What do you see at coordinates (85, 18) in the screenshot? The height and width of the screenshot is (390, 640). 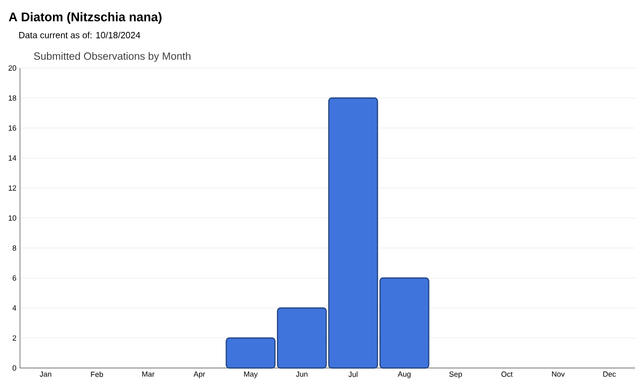 I see `chart-title: A Diatom (Nitzschia nana)` at bounding box center [85, 18].